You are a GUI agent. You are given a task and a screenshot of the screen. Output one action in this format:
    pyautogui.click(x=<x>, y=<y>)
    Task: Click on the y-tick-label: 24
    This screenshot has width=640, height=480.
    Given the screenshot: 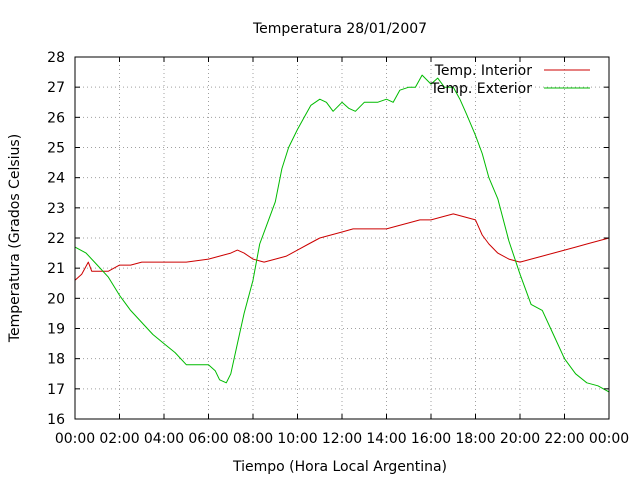 What is the action you would take?
    pyautogui.click(x=56, y=179)
    